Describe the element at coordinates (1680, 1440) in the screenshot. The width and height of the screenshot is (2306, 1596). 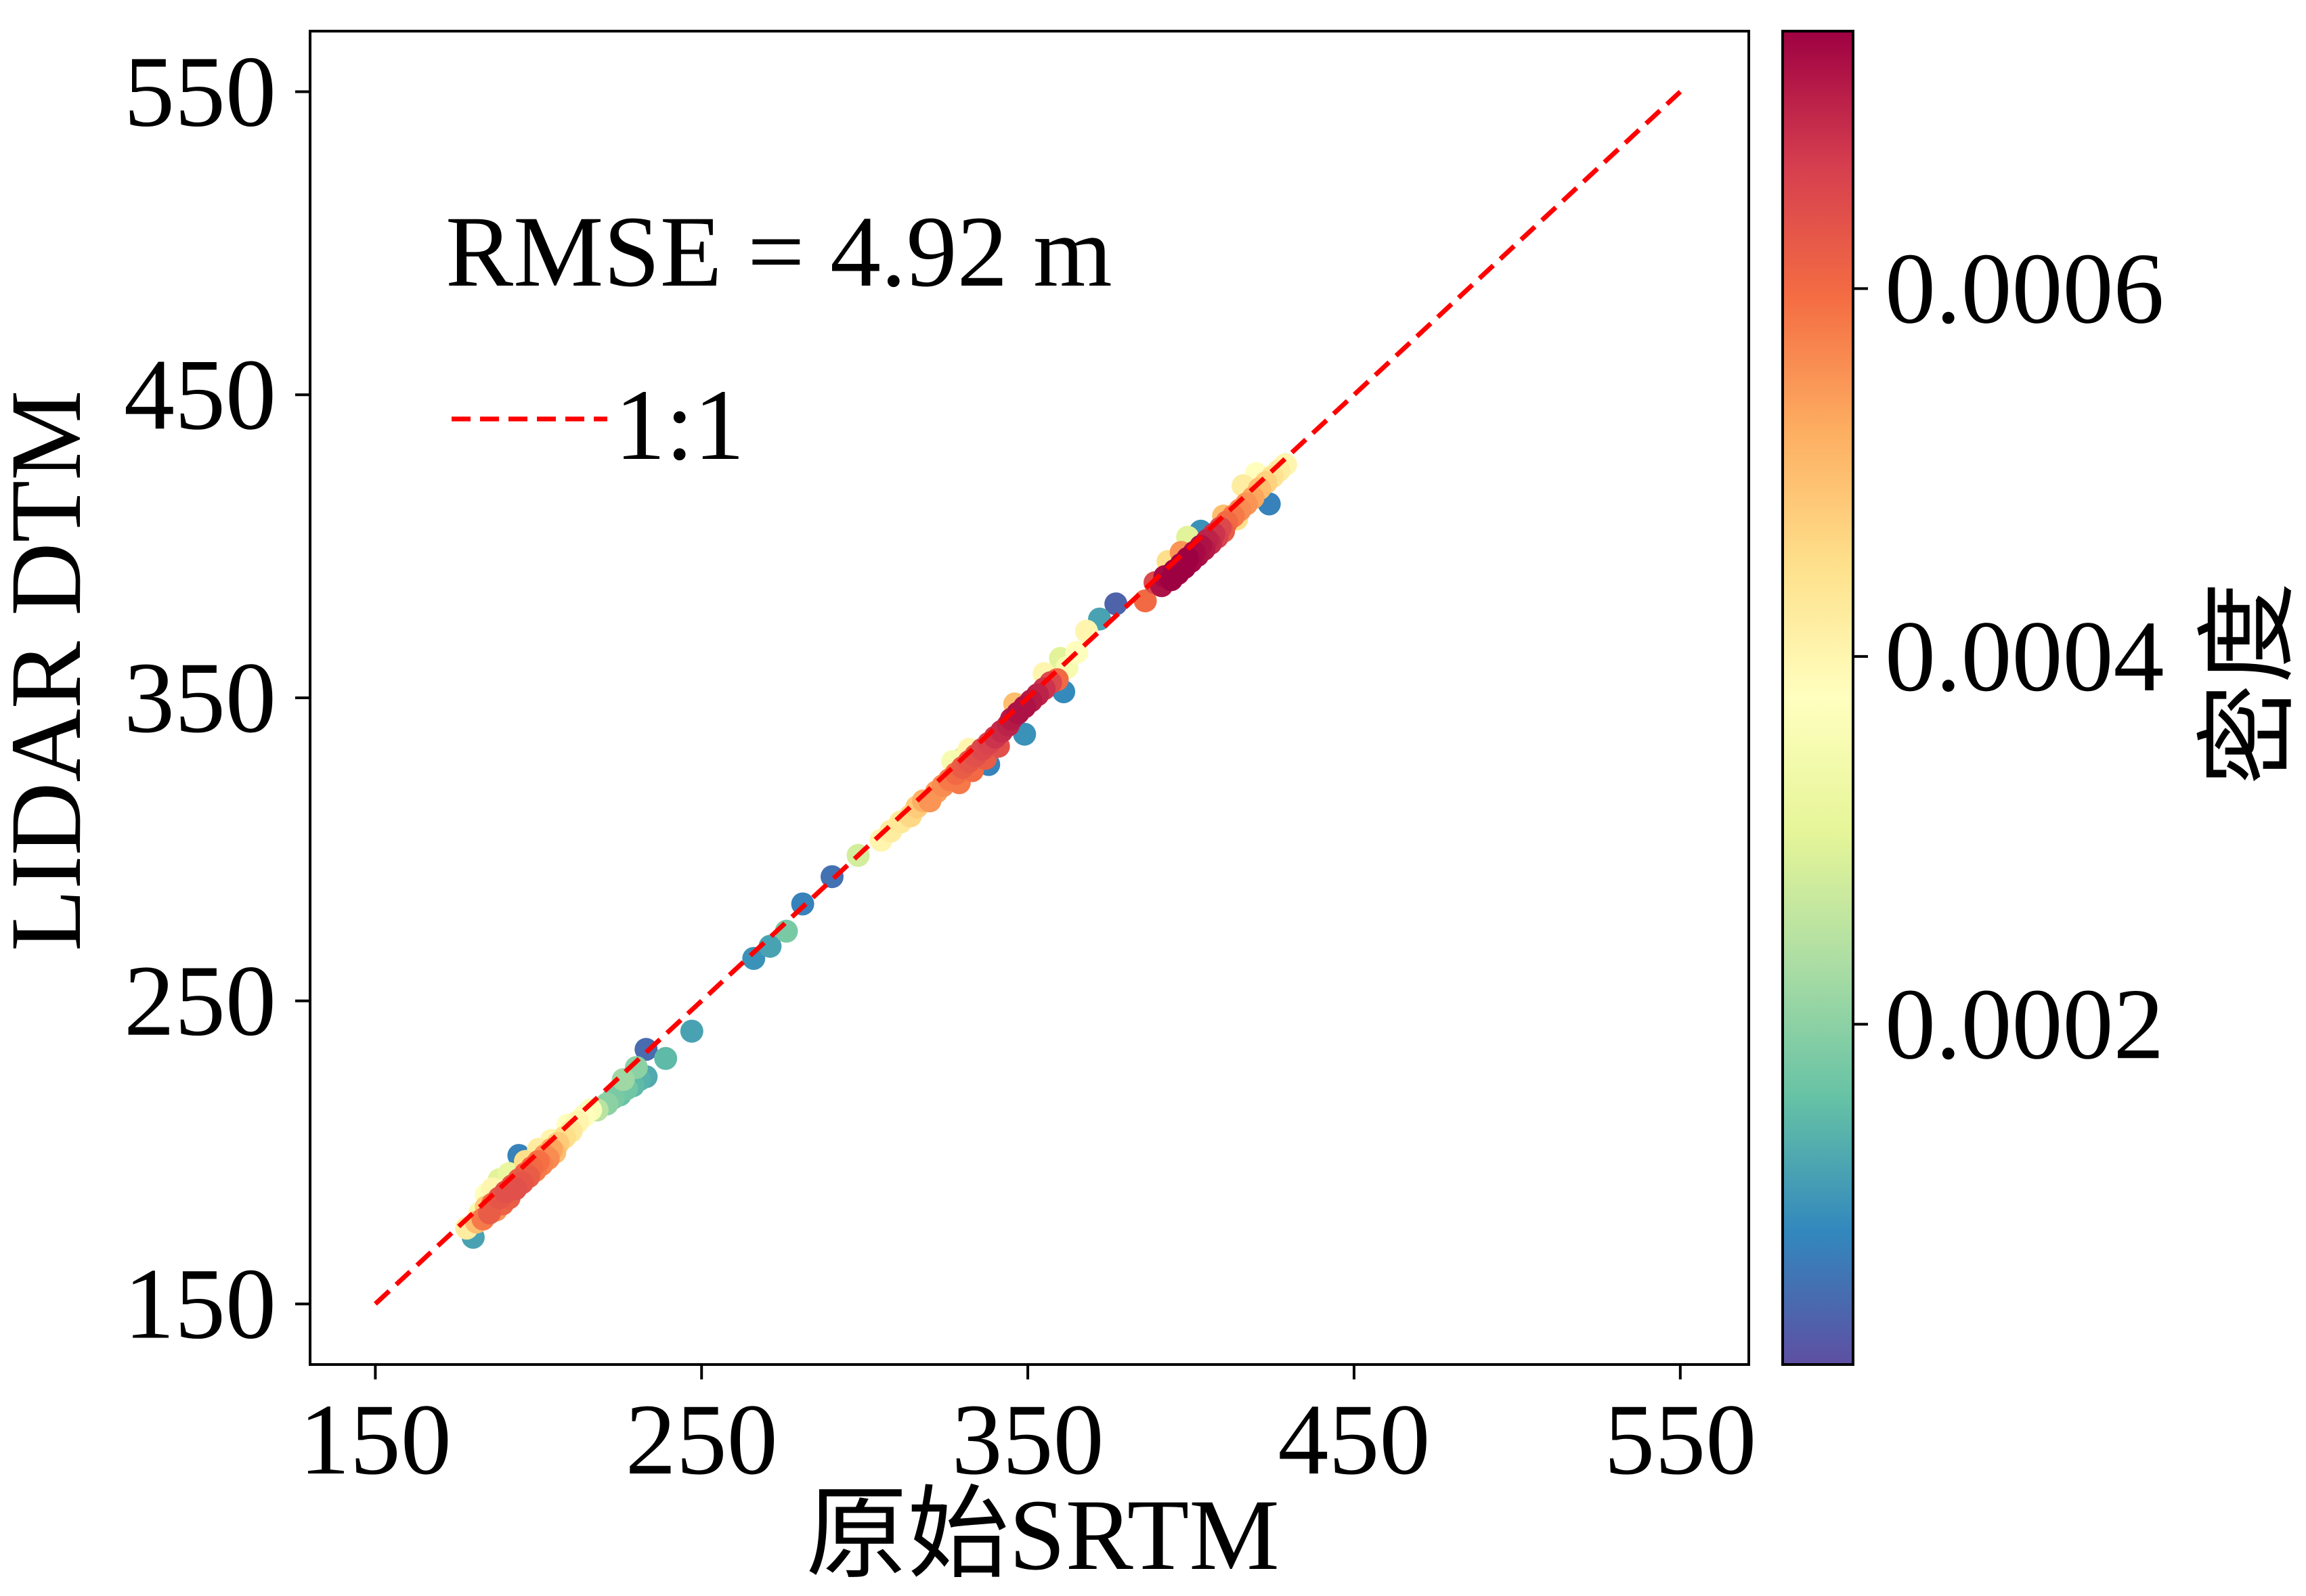
I see `x-tick-label: 550` at that location.